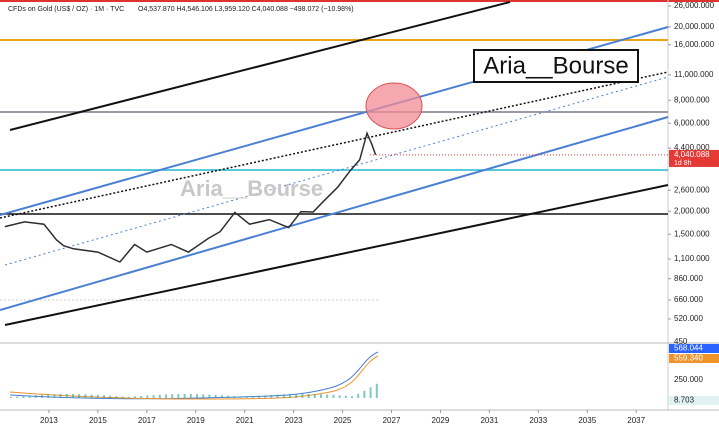  What do you see at coordinates (66, 9) in the screenshot?
I see `symbol: CFDs on Gold (US$ / OZ) · 1M · TVC` at bounding box center [66, 9].